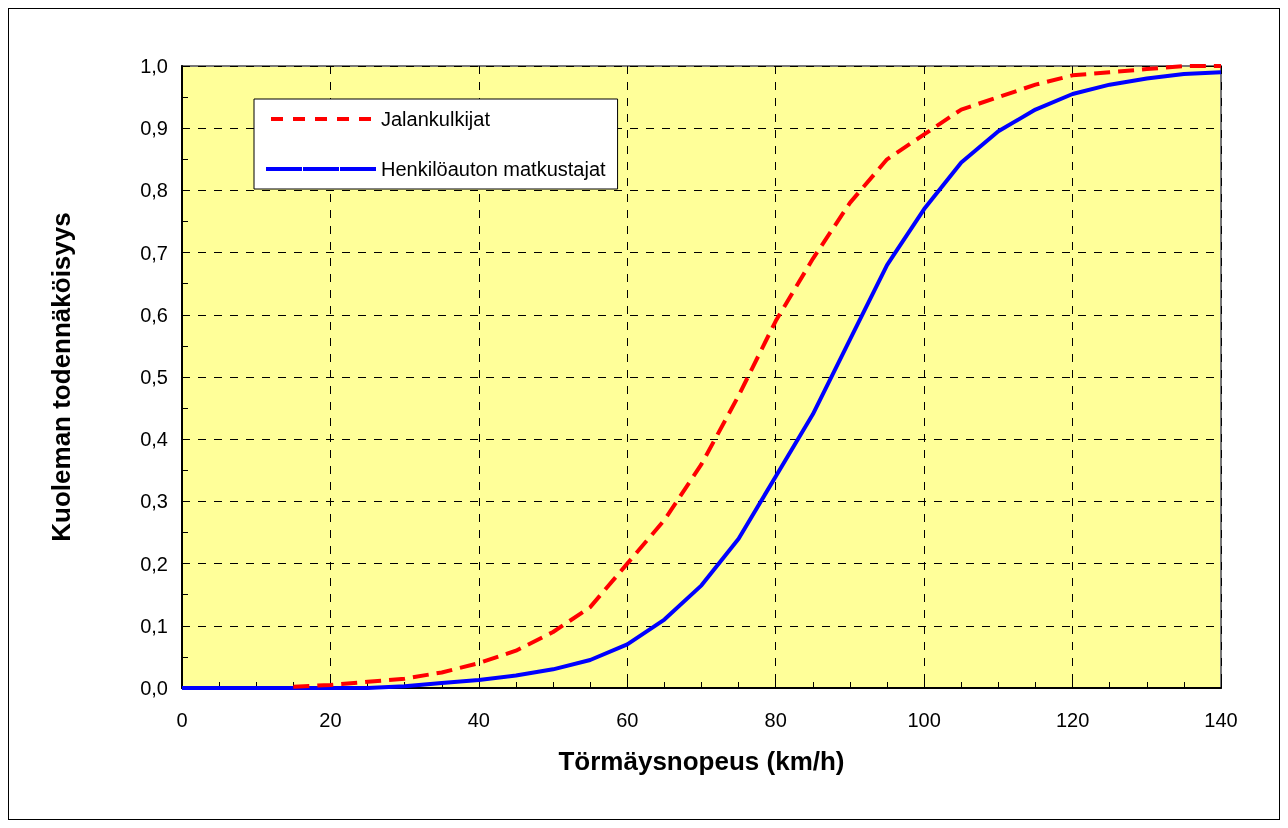  Describe the element at coordinates (154, 563) in the screenshot. I see `y-tick-label: 0,2` at that location.